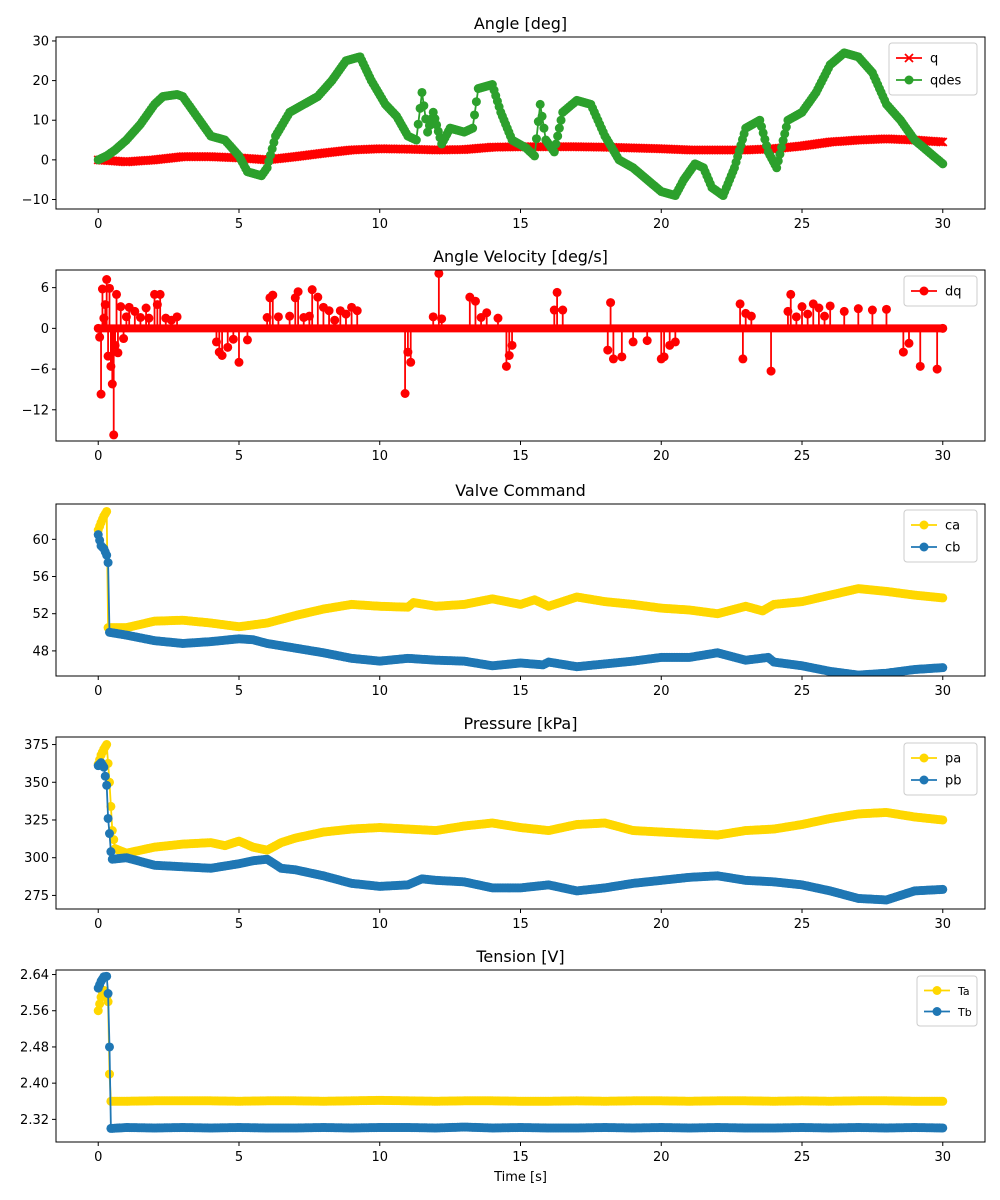 The width and height of the screenshot is (1000, 1200). What do you see at coordinates (947, 1001) in the screenshot?
I see `legend: Ta Tb` at bounding box center [947, 1001].